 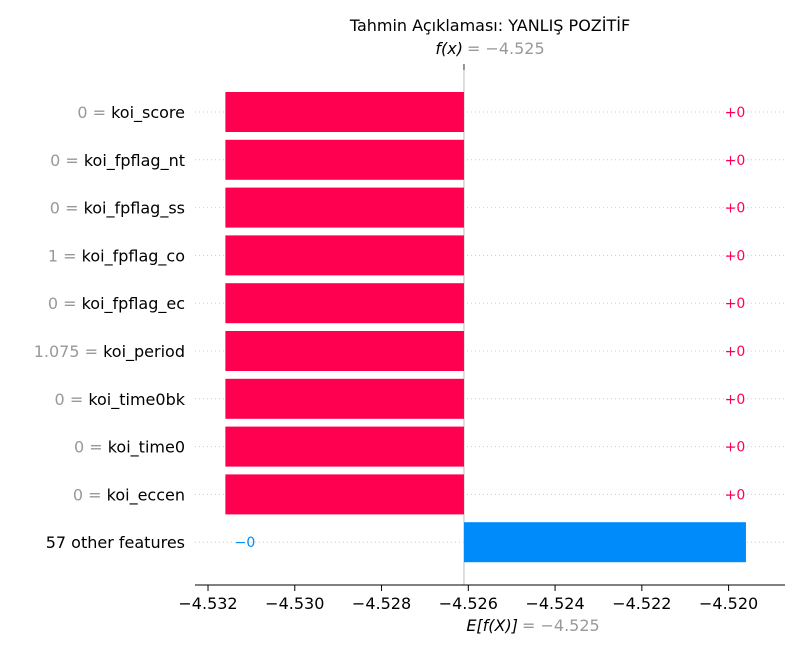 What do you see at coordinates (133, 304) in the screenshot?
I see `feature-name: koi_fpflag_ec` at bounding box center [133, 304].